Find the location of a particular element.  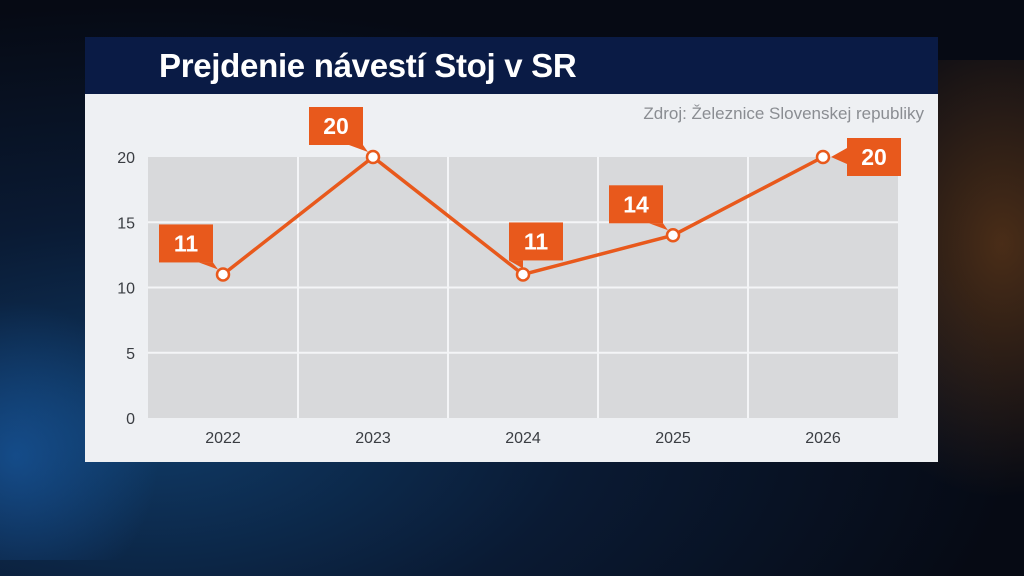

chart-title: Prejdenie návestí Stoj v SR is located at coordinates (368, 65).